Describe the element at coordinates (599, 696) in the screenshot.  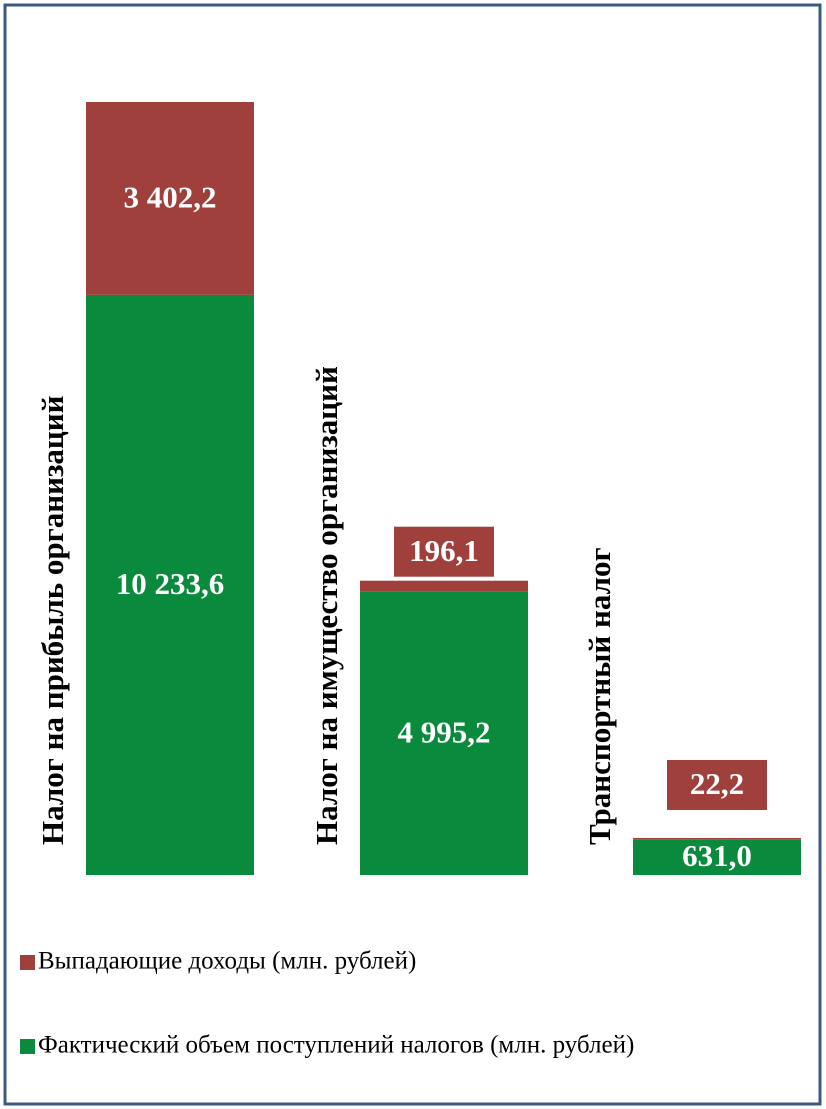
I see `category-label: Транспортный налог` at that location.